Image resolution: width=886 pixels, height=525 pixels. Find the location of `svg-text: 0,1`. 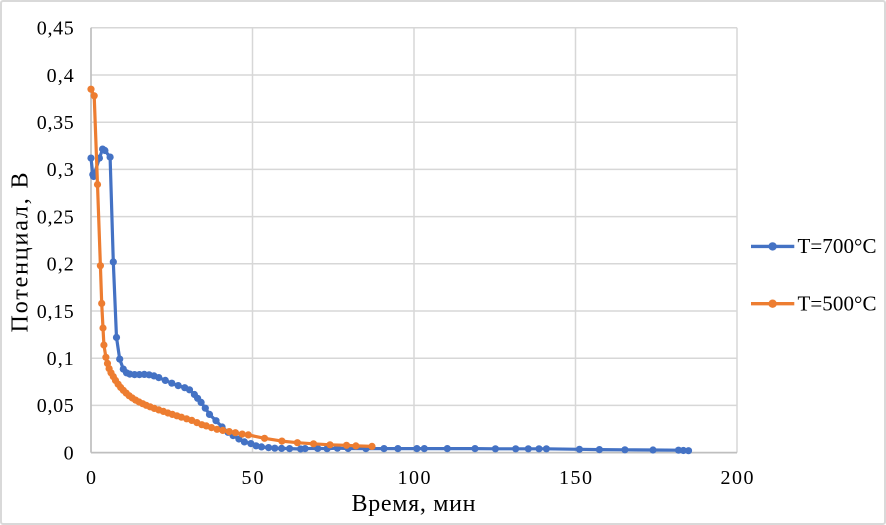

svg-text: 0,1 is located at coordinates (60, 359).